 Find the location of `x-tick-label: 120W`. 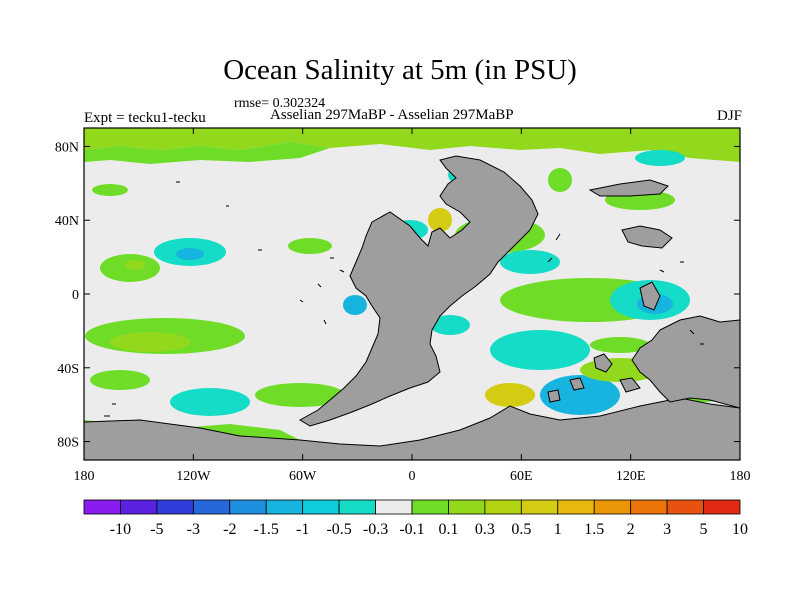

x-tick-label: 120W is located at coordinates (193, 476).